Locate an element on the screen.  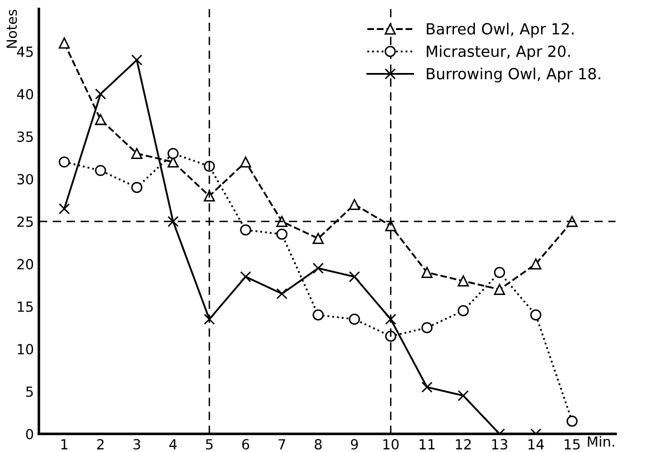
x-tick-label: 8 is located at coordinates (318, 444).